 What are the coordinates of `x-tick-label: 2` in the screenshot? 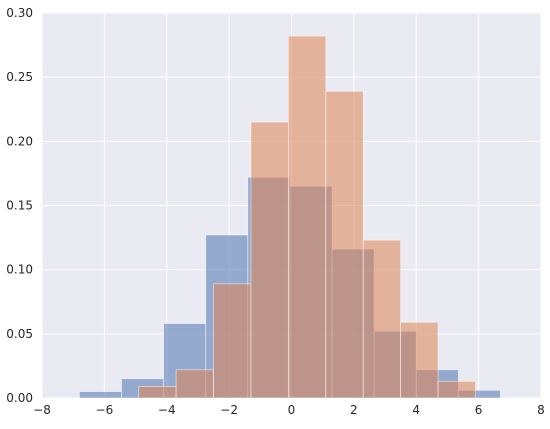 It's located at (354, 410).